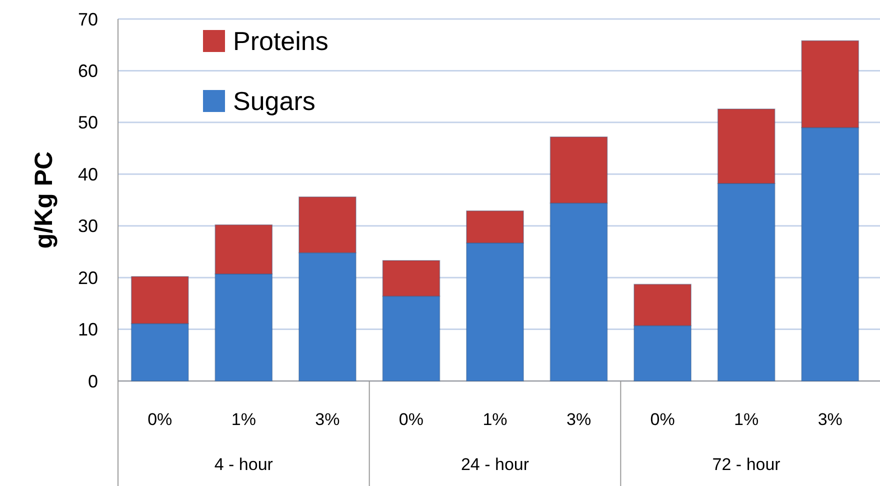  Describe the element at coordinates (274, 101) in the screenshot. I see `legend-label: Sugars` at that location.